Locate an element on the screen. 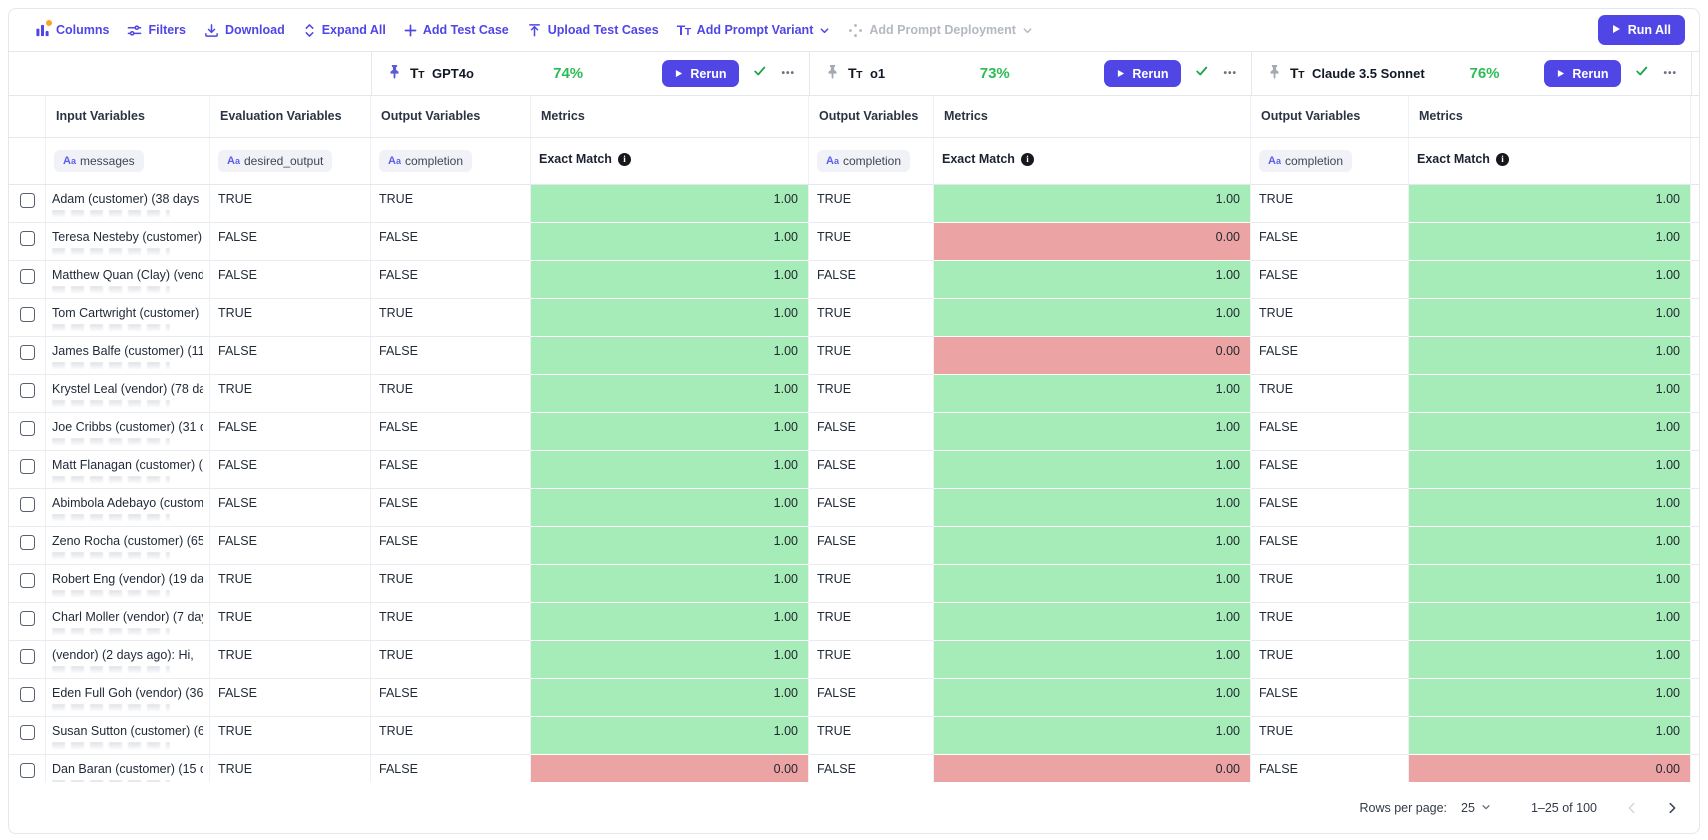 The height and width of the screenshot is (840, 1708). columns-notification-dot is located at coordinates (49, 22).